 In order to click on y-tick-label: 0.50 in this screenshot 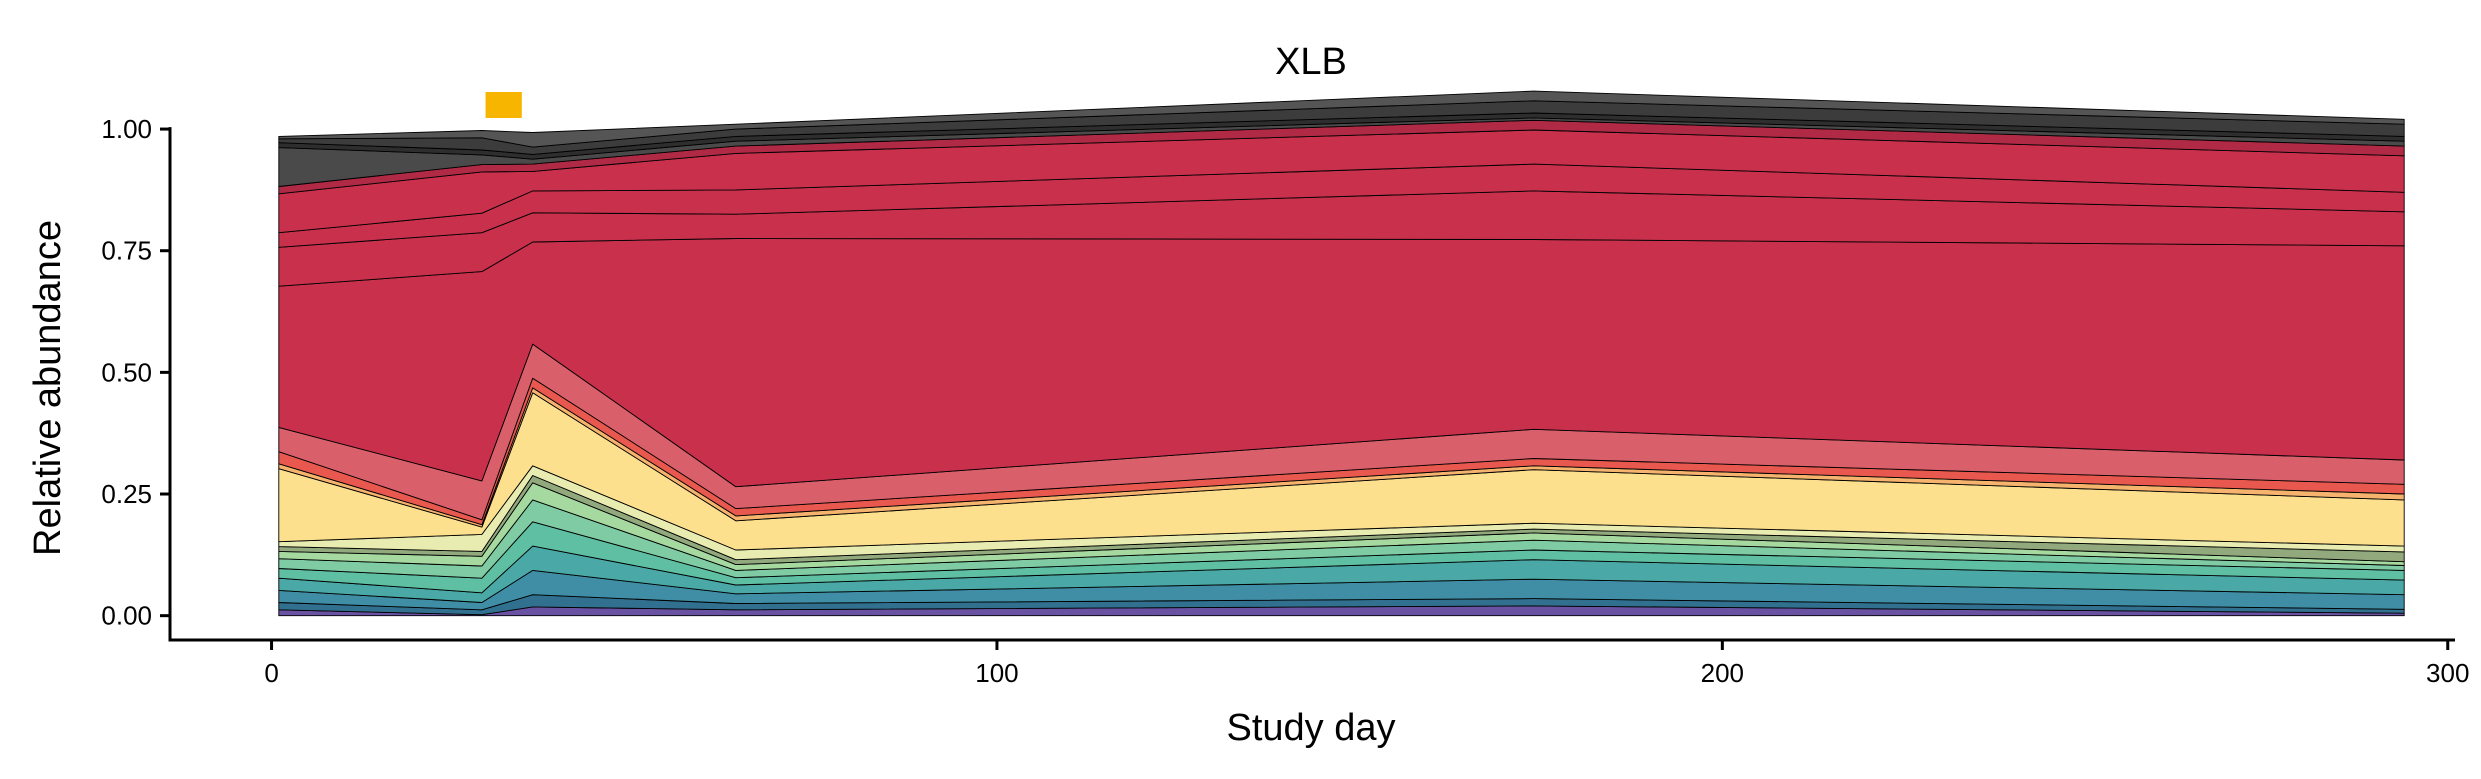, I will do `click(126, 372)`.